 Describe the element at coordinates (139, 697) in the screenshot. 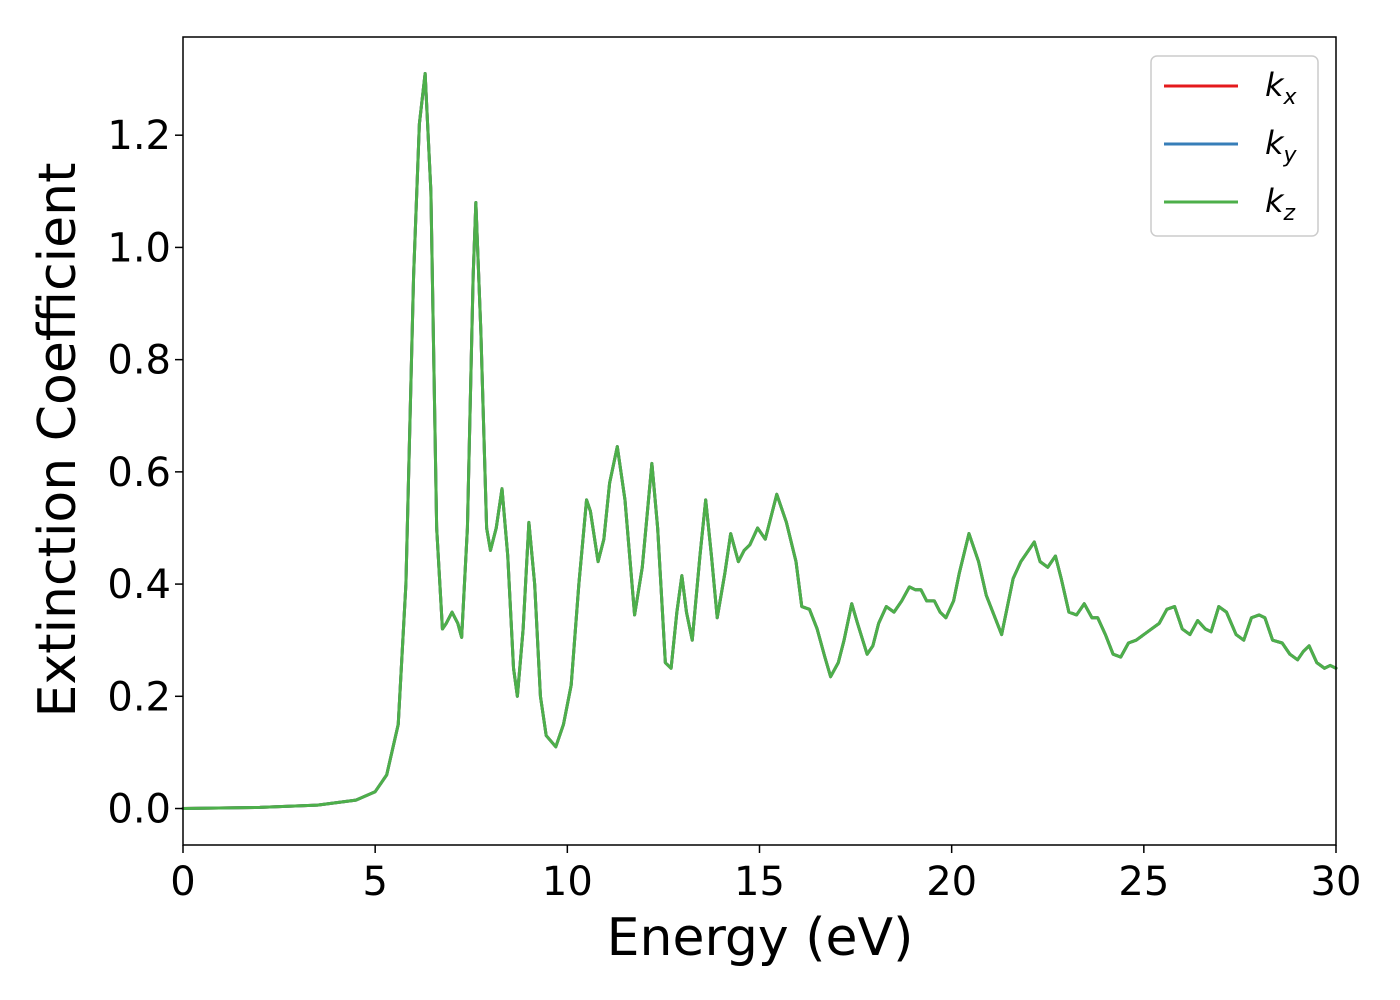

I see `y-tick-label: 0.2` at that location.